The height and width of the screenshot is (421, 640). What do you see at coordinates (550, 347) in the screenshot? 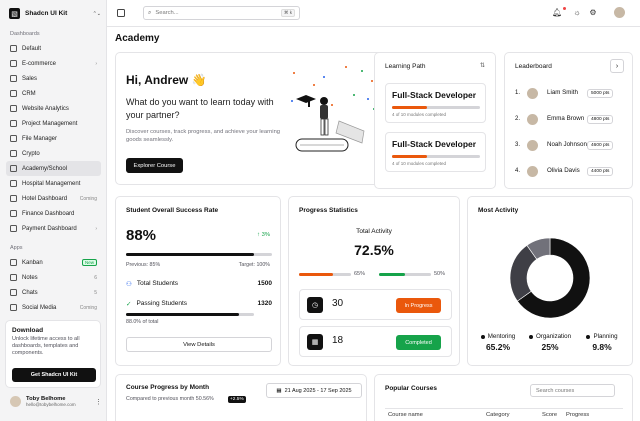
I see `legend-value: 25%` at bounding box center [550, 347].